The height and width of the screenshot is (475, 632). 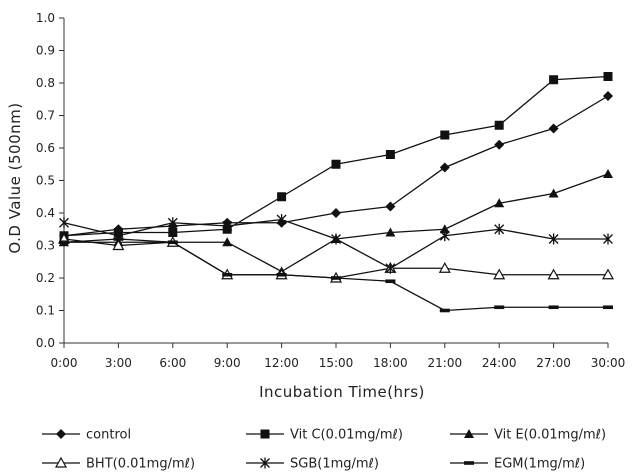 I want to click on x-tick-label: 0:00, so click(x=64, y=363).